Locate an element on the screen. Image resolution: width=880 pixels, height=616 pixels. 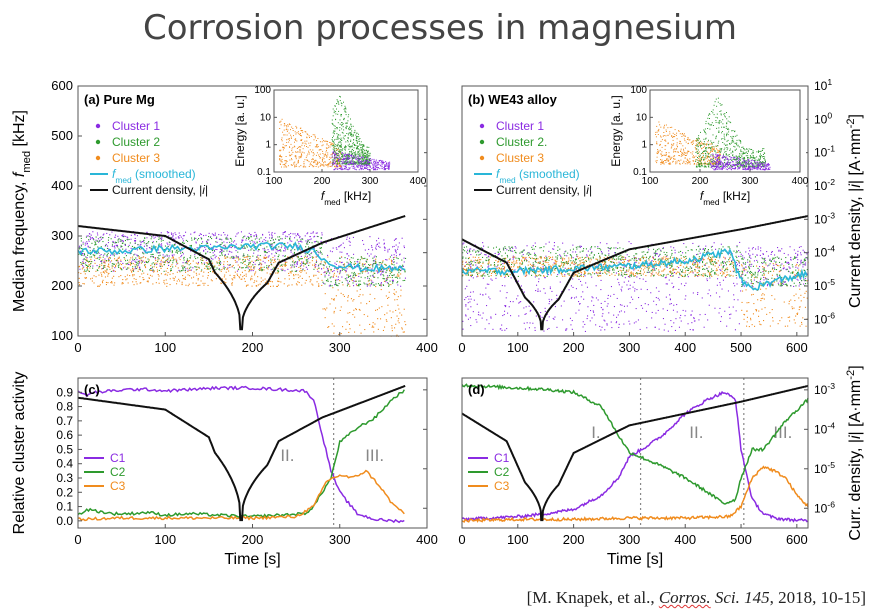
page-title: Corrosion processes in magnesium is located at coordinates (439, 28).